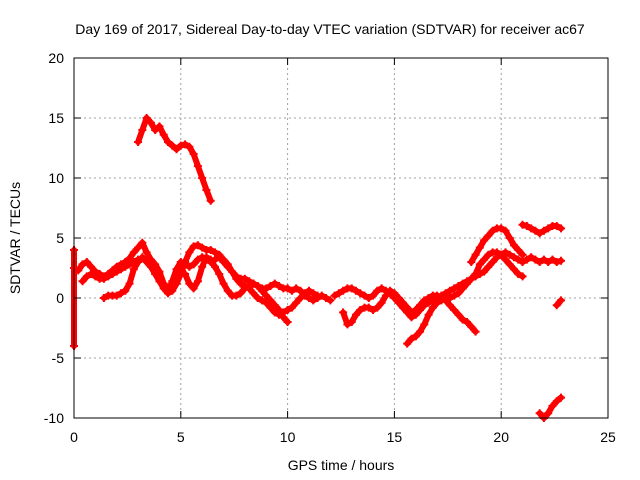 The width and height of the screenshot is (640, 480). I want to click on series-s6, so click(110, 270).